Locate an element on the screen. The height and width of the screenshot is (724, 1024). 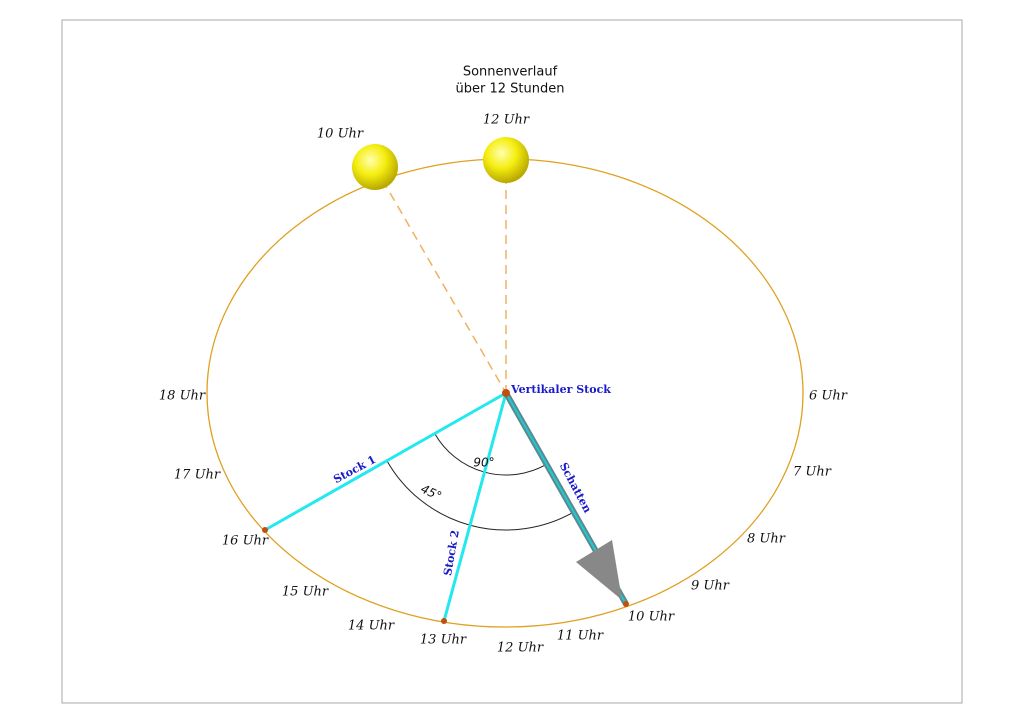
hour-label: 6 Uhr is located at coordinates (828, 396).